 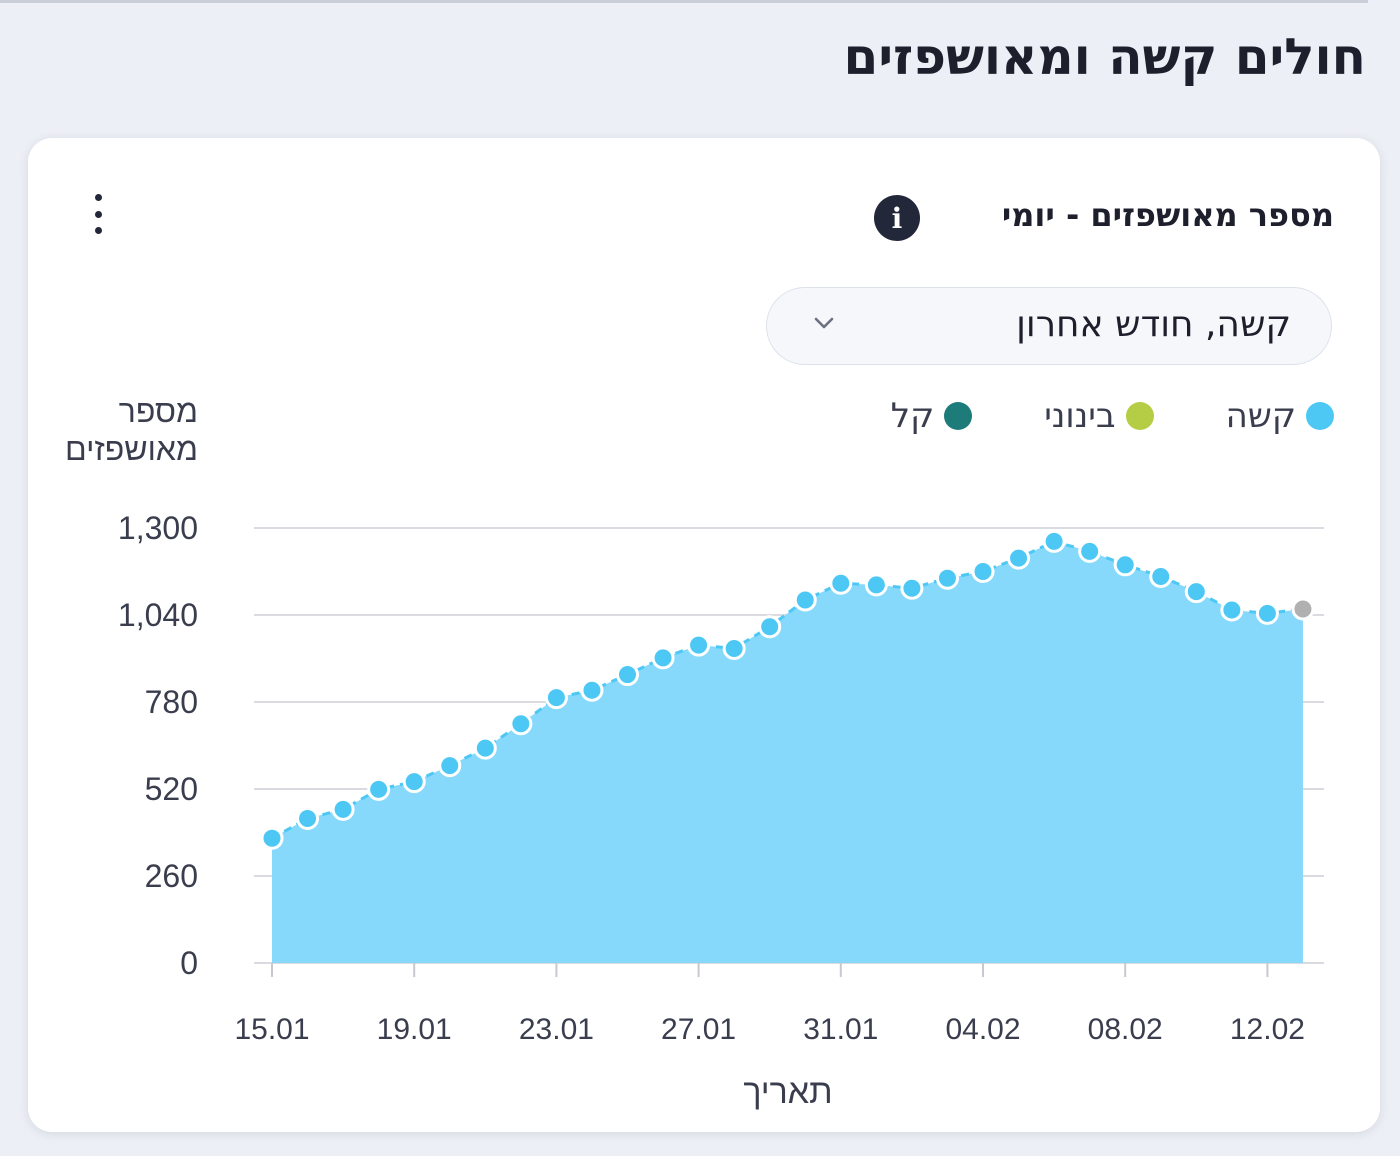 I want to click on legend-dot-mild, so click(x=958, y=416).